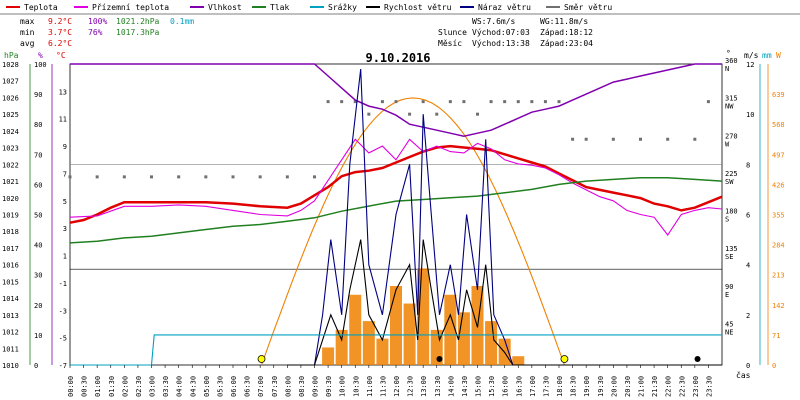  I want to click on moon-label: Měsíc, so click(450, 43).